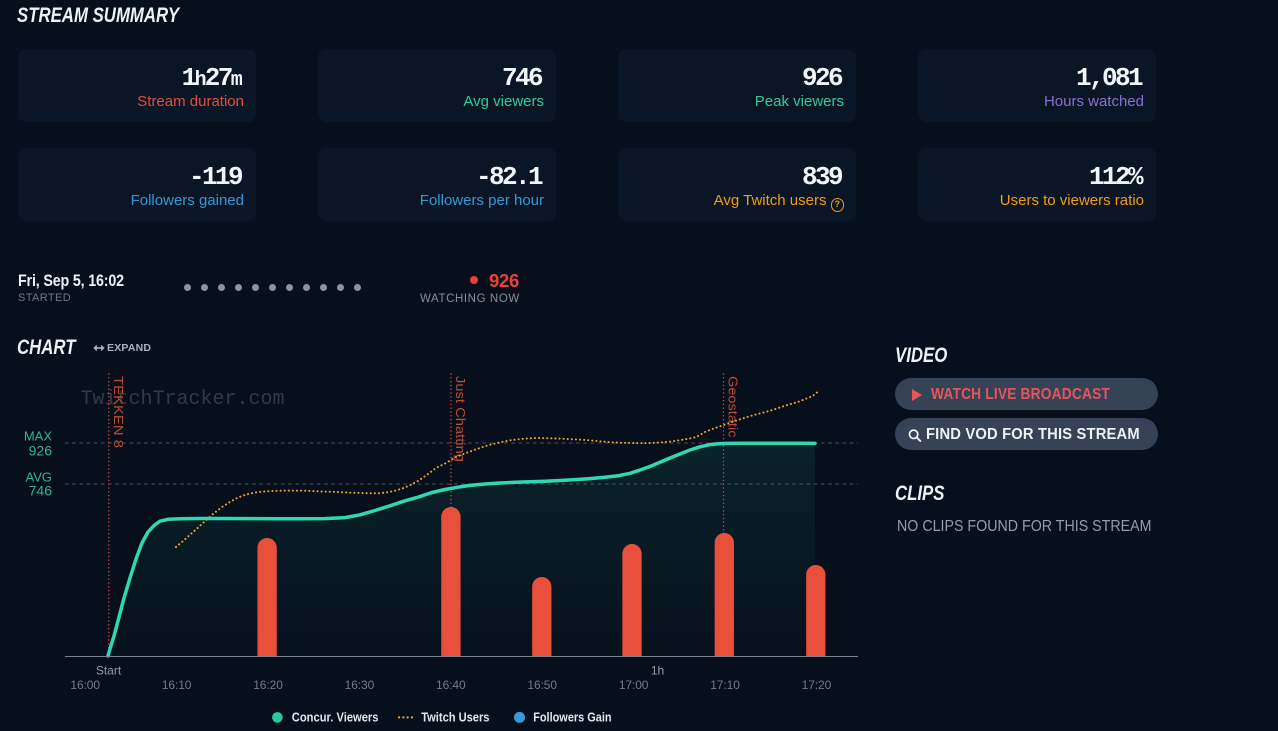 The width and height of the screenshot is (1278, 731). I want to click on svg-text: Just Chatting, so click(460, 419).